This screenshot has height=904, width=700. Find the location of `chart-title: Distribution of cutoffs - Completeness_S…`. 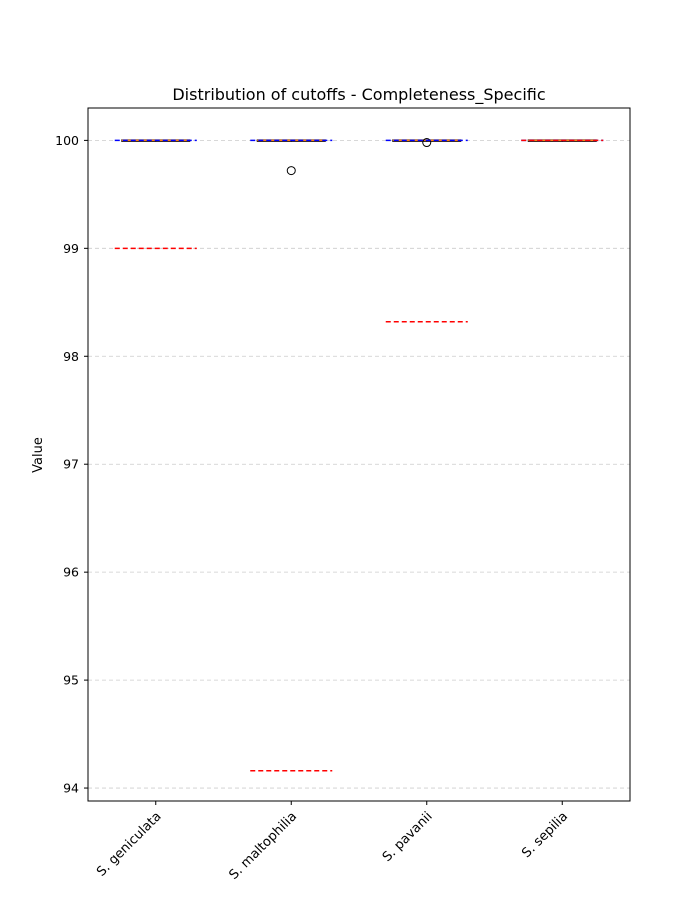

chart-title: Distribution of cutoffs - Completeness_S… is located at coordinates (358, 95).